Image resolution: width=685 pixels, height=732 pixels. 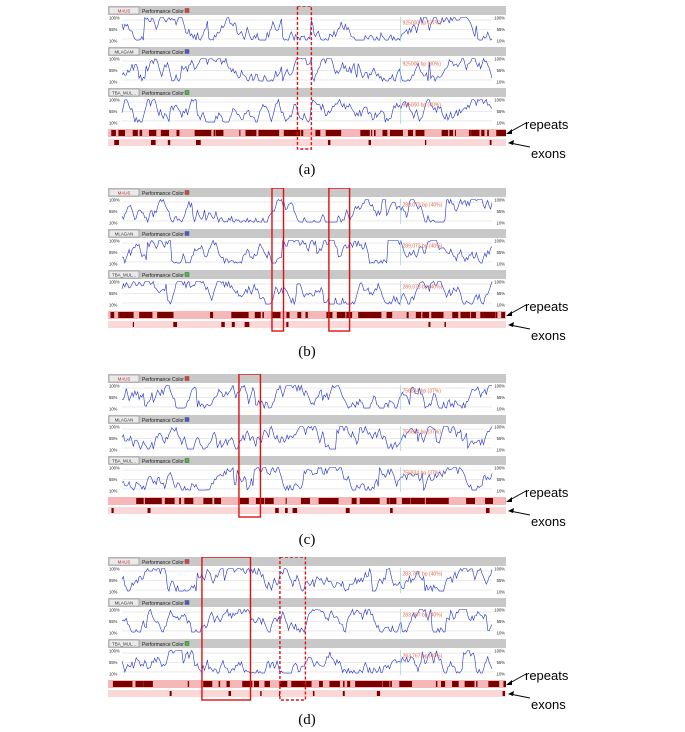 I want to click on position-annotation: 925000 bp (40%), so click(x=422, y=106).